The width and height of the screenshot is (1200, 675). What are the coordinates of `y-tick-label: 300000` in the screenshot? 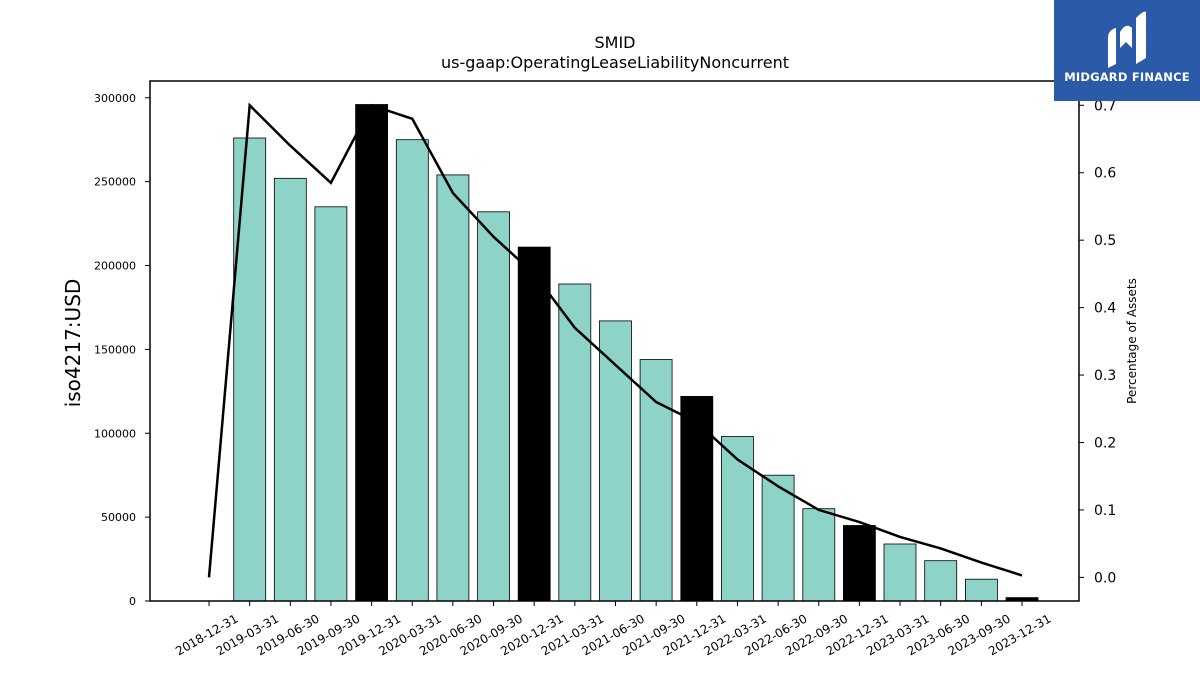 It's located at (115, 98).